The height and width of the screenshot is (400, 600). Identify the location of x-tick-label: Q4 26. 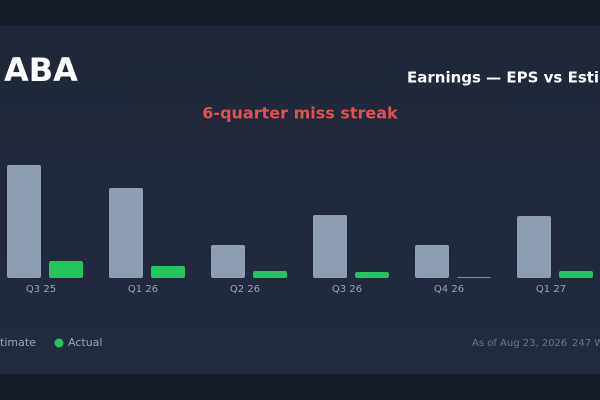
(449, 289).